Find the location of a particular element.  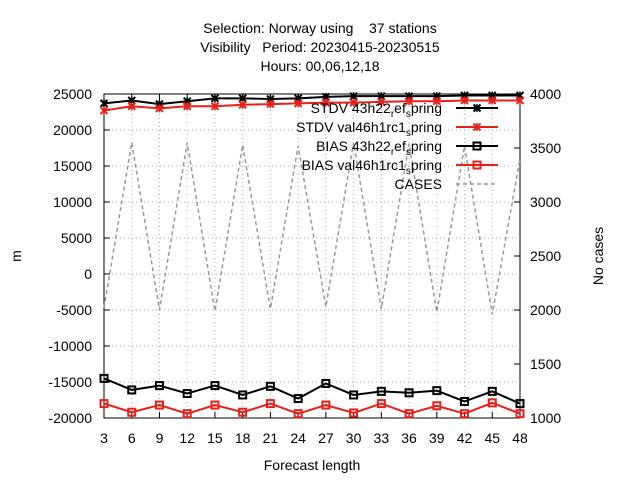

y2-tick-label: 1000 is located at coordinates (545, 418).